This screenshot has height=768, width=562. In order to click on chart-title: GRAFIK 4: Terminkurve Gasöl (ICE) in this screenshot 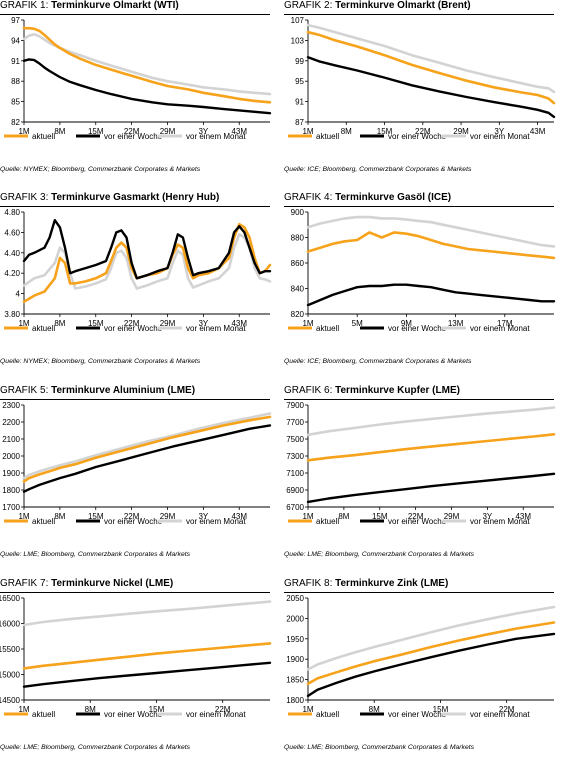, I will do `click(367, 197)`.